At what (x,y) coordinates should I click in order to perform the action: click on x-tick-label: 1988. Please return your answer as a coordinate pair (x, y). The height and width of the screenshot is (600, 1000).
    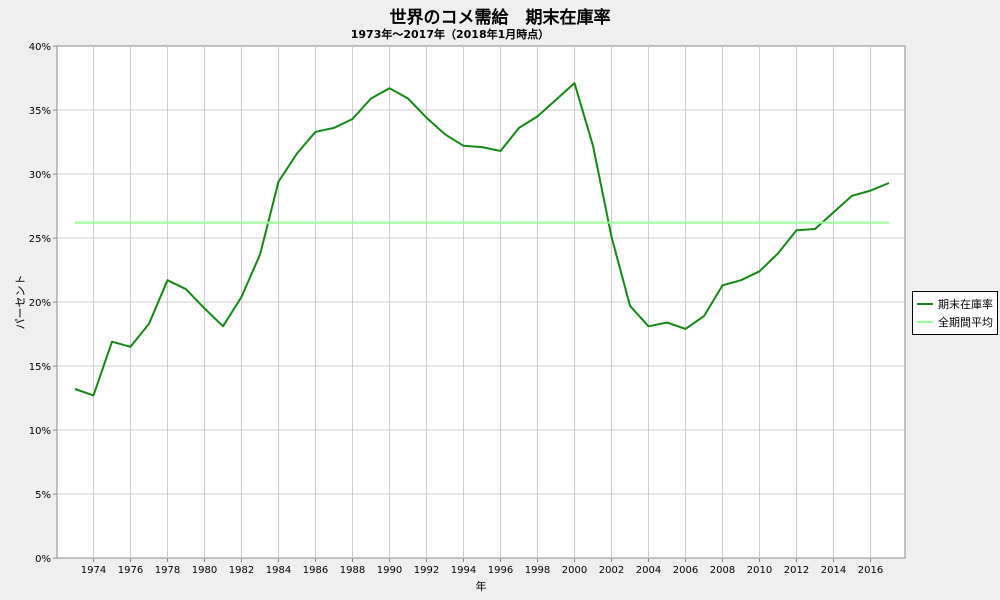
    Looking at the image, I should click on (352, 570).